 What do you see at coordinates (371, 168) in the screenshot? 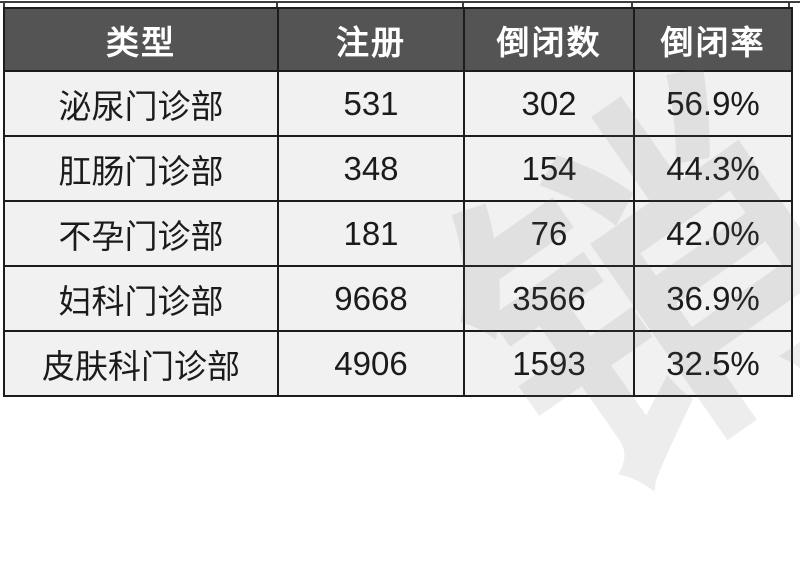
I see `cell-registered: 348` at bounding box center [371, 168].